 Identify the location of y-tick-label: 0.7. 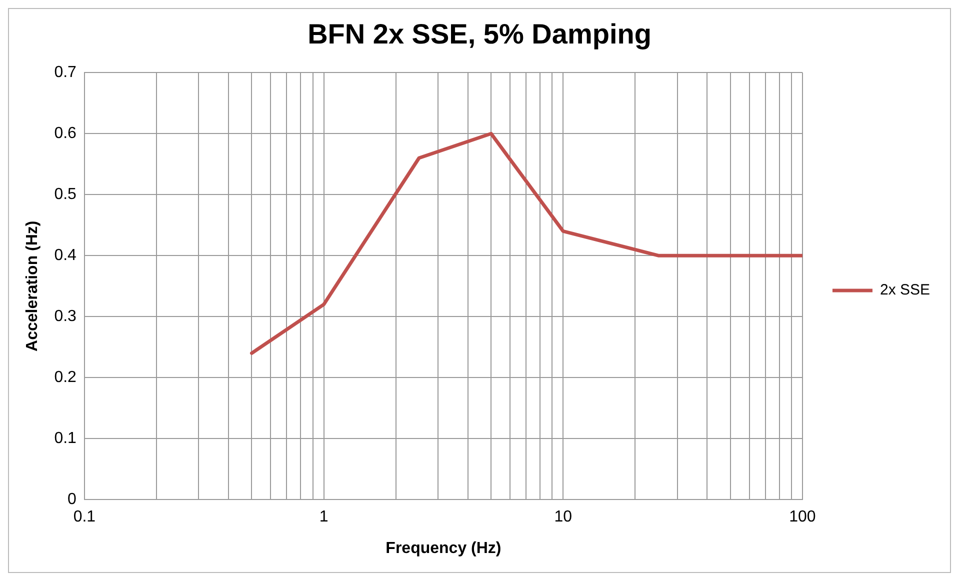
(65, 73).